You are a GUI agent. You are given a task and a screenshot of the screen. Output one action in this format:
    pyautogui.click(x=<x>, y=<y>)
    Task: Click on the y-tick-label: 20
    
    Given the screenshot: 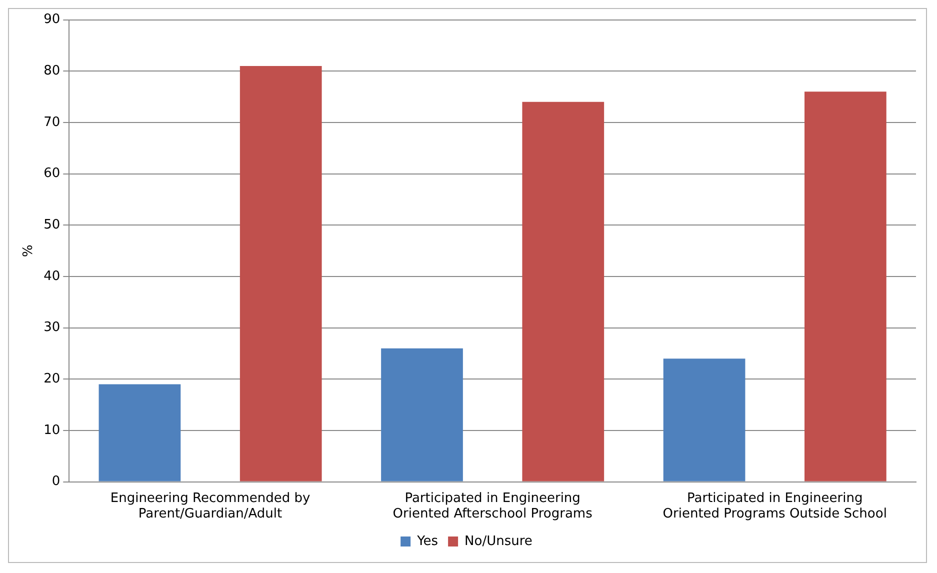 What is the action you would take?
    pyautogui.click(x=52, y=379)
    